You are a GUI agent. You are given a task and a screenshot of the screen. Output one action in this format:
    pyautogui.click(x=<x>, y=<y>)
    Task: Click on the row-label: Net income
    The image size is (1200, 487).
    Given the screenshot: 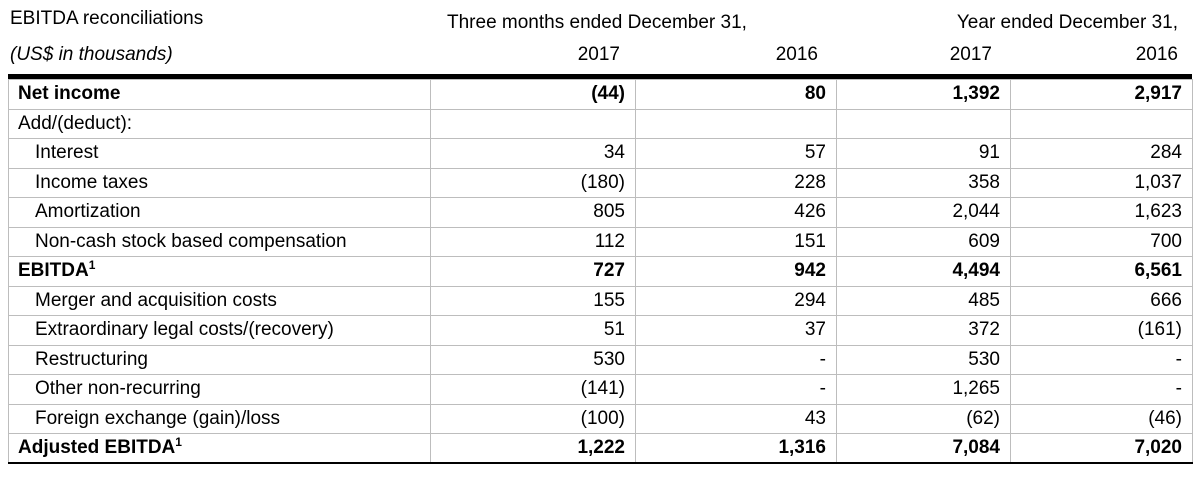 What is the action you would take?
    pyautogui.click(x=219, y=94)
    